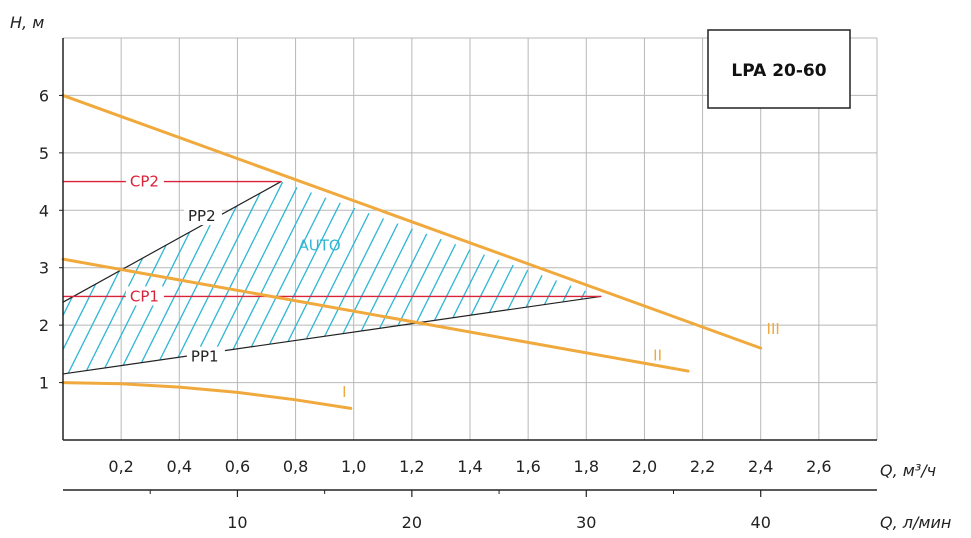  Describe the element at coordinates (412, 522) in the screenshot. I see `x2-tick-label: 20` at that location.